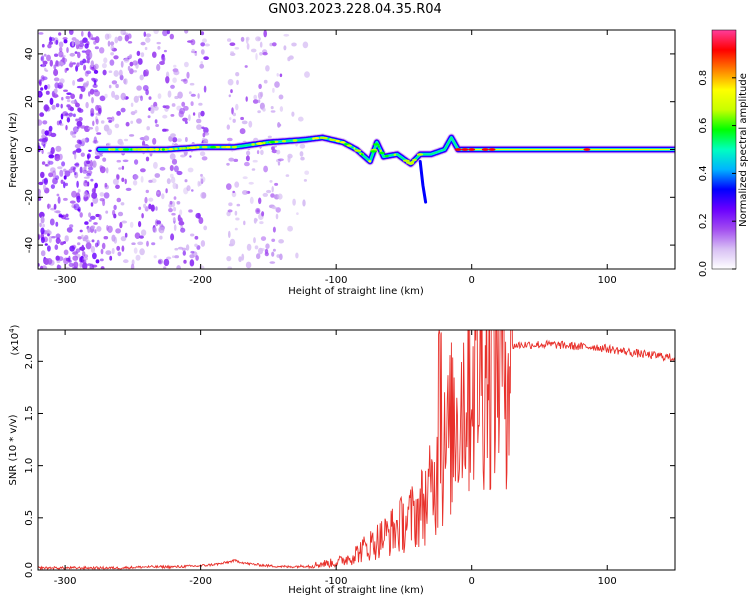  I want to click on snr-x-tick-label: -200, so click(200, 581).